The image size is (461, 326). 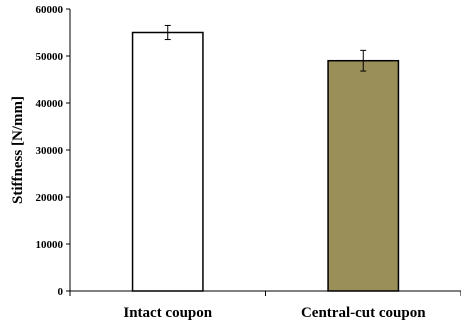 What do you see at coordinates (50, 104) in the screenshot?
I see `y-tick-label: 40000` at bounding box center [50, 104].